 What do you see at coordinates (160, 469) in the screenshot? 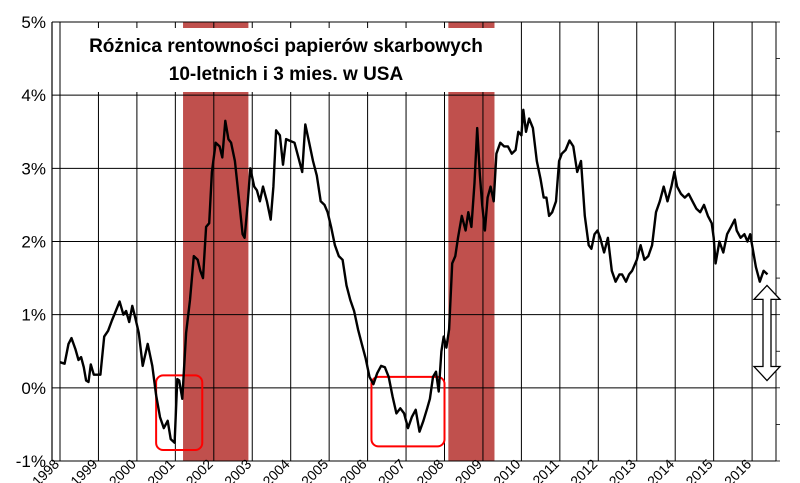
I see `x-tick-label-3: 2001` at bounding box center [160, 469].